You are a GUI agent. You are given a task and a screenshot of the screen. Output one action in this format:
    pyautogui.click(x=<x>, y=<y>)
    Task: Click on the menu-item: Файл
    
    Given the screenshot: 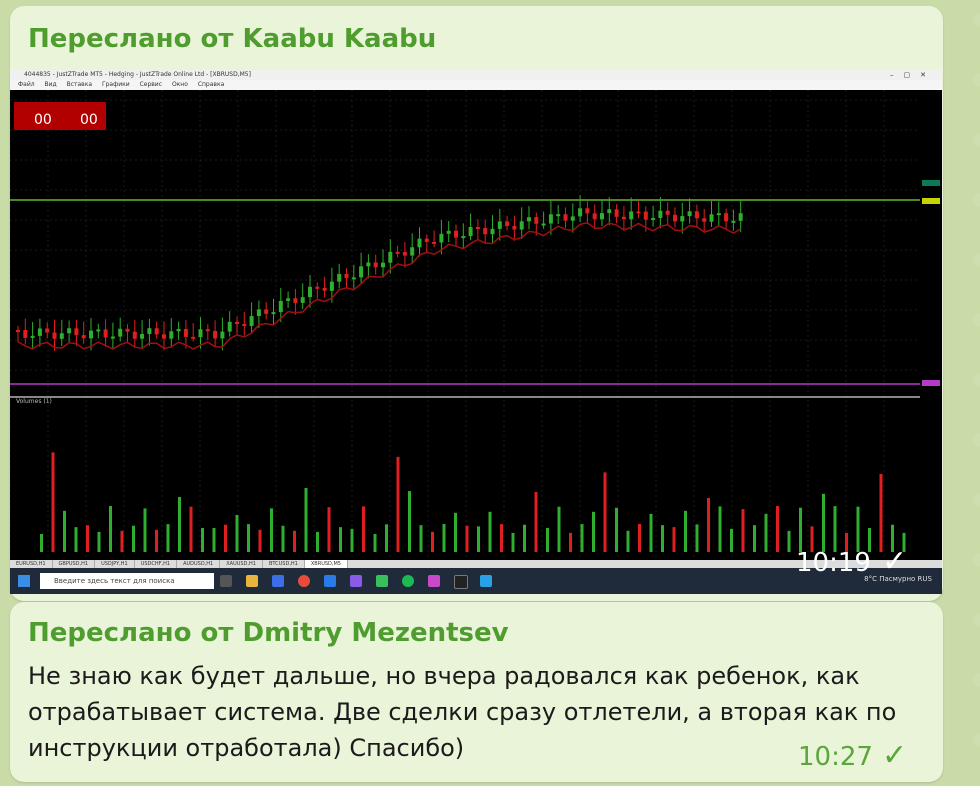 What is the action you would take?
    pyautogui.click(x=26, y=84)
    